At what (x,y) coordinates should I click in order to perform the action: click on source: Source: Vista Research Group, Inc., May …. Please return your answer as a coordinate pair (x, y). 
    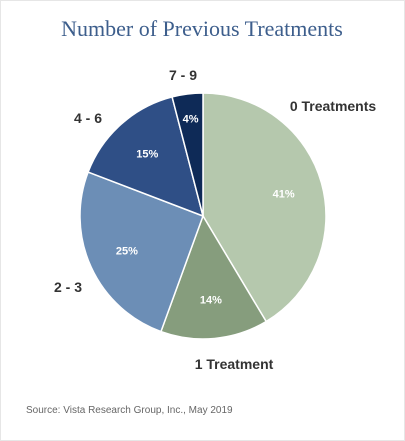
    Looking at the image, I should click on (129, 410).